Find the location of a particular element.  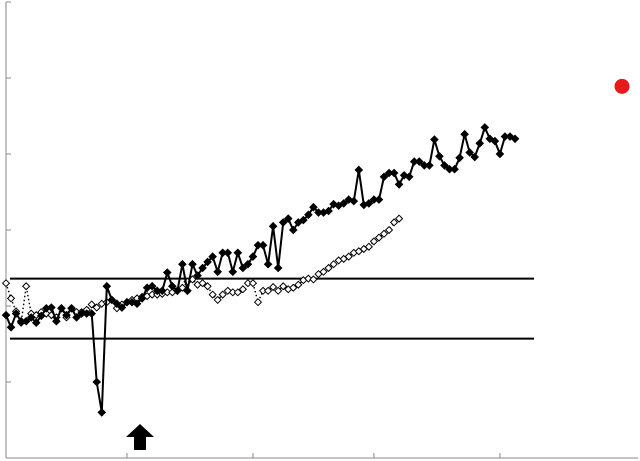

control-limit-lines is located at coordinates (272, 308).